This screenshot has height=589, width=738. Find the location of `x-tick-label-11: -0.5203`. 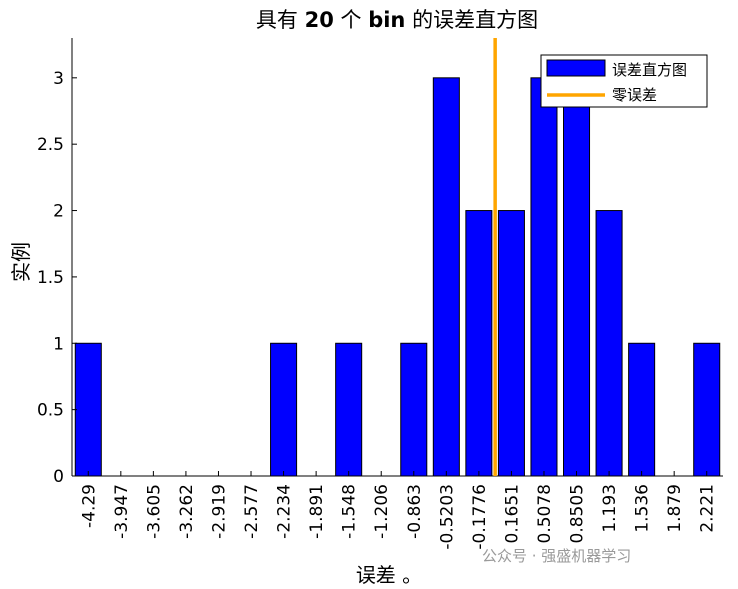

x-tick-label-11: -0.5203 is located at coordinates (447, 517).